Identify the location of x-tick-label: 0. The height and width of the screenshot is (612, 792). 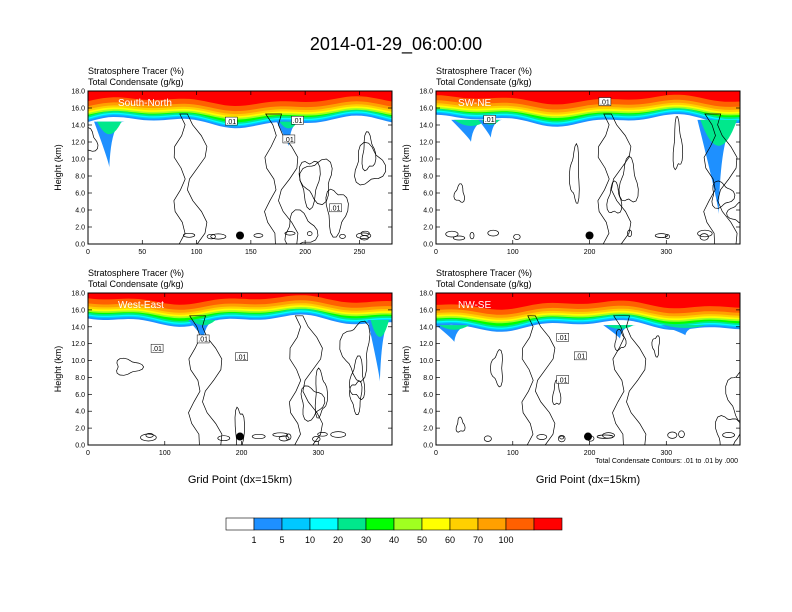
(88, 252).